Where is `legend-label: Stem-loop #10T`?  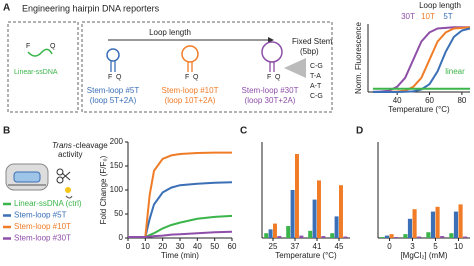
legend-label: Stem-loop #10T is located at coordinates (42, 226).